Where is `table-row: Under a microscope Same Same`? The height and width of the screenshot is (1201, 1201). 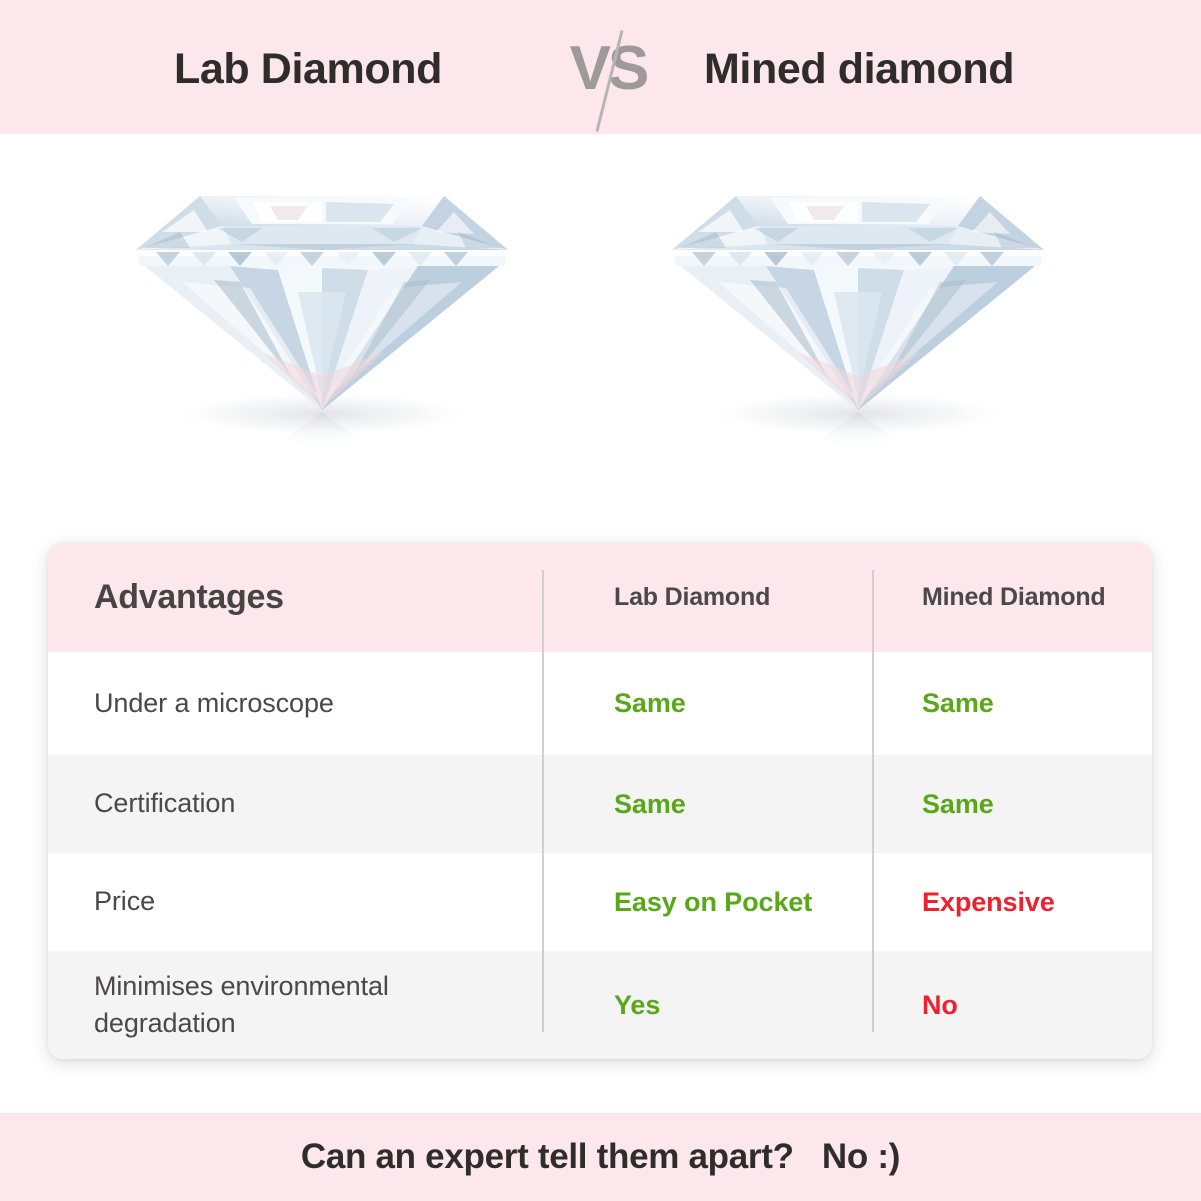
table-row: Under a microscope Same Same is located at coordinates (600, 703).